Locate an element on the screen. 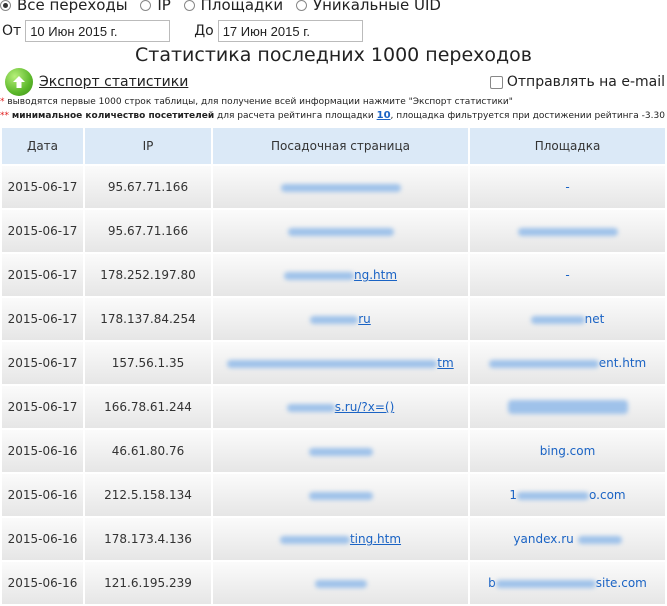 The image size is (667, 606). cell-ip: 178.137.84.254 is located at coordinates (148, 319).